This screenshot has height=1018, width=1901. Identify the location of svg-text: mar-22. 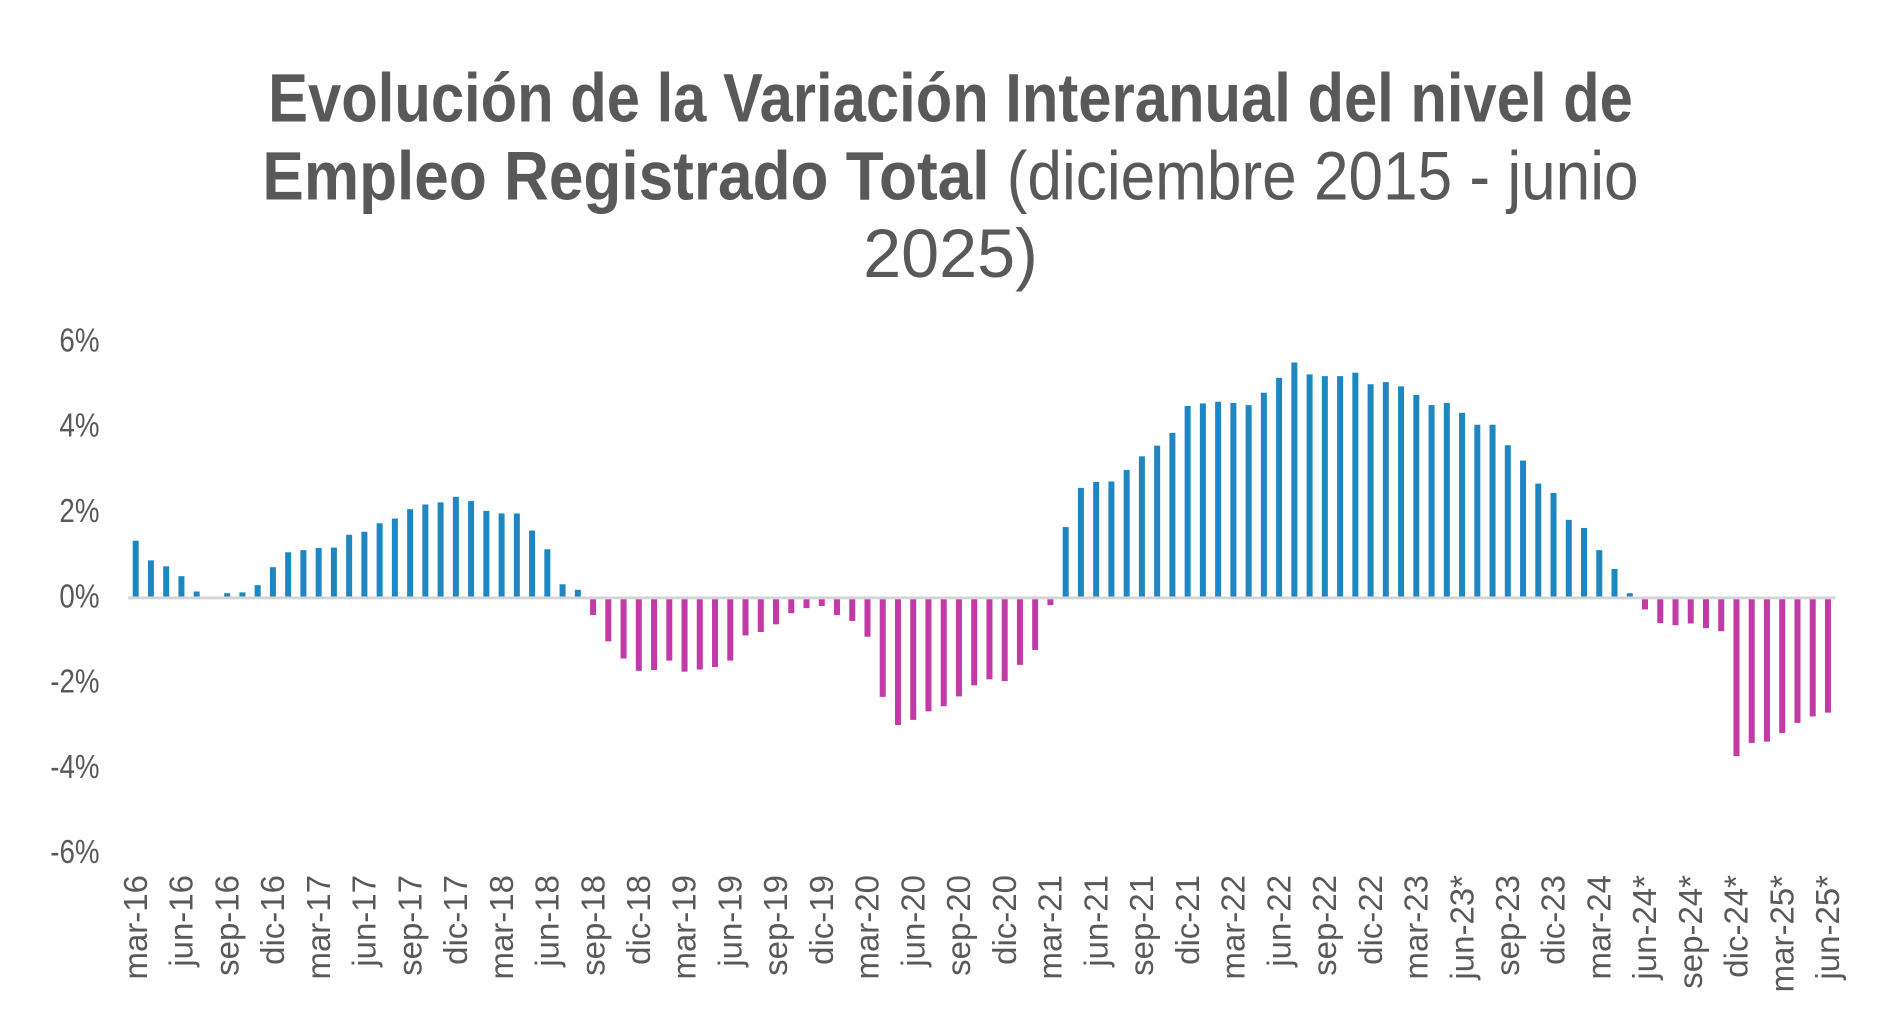
(1233, 927).